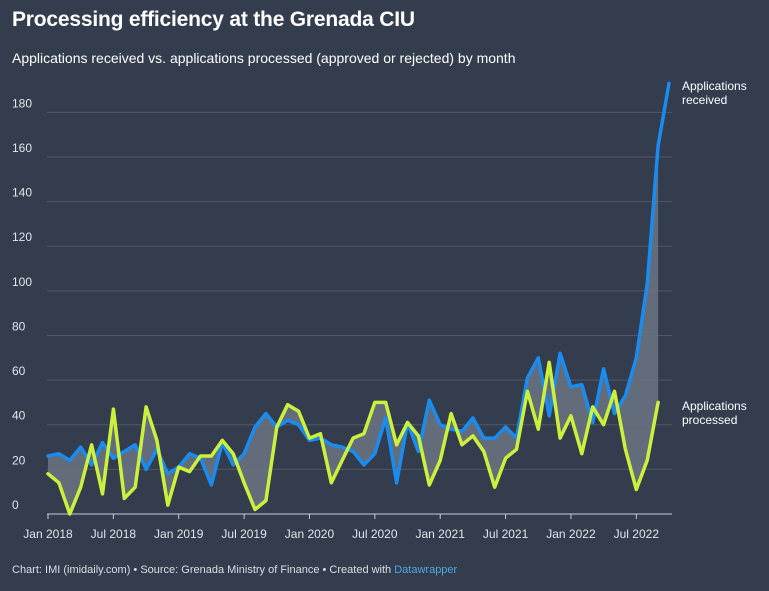 The height and width of the screenshot is (591, 769). What do you see at coordinates (714, 93) in the screenshot?
I see `series-label: Applications received` at bounding box center [714, 93].